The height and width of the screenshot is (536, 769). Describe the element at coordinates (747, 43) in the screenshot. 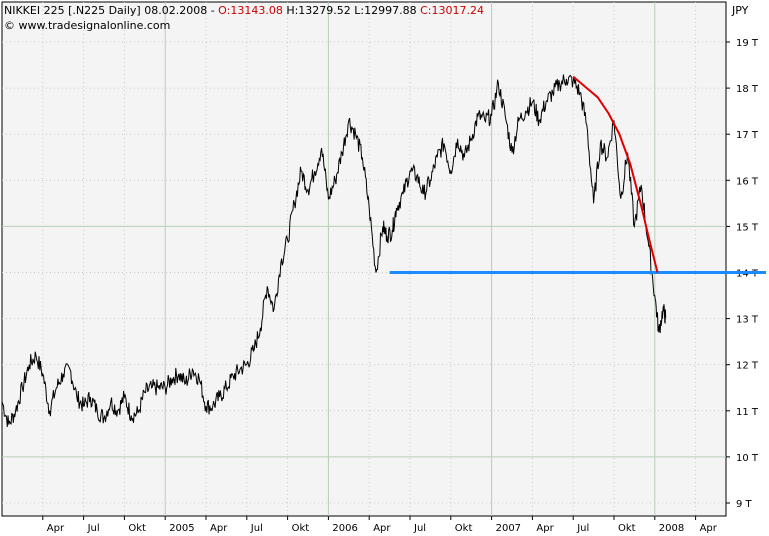

I see `y-tick-label: 19 T` at that location.